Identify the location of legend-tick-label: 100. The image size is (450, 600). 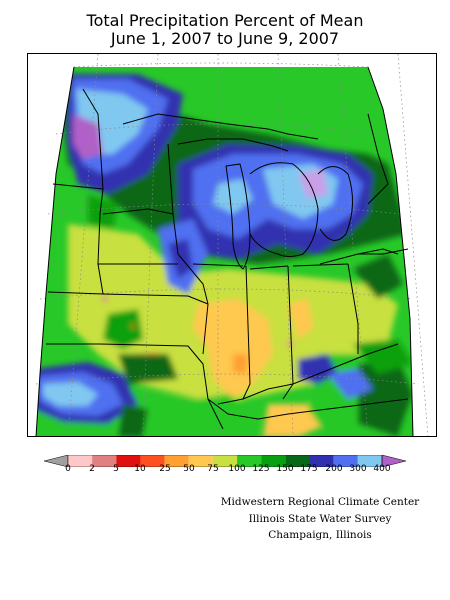
(237, 469).